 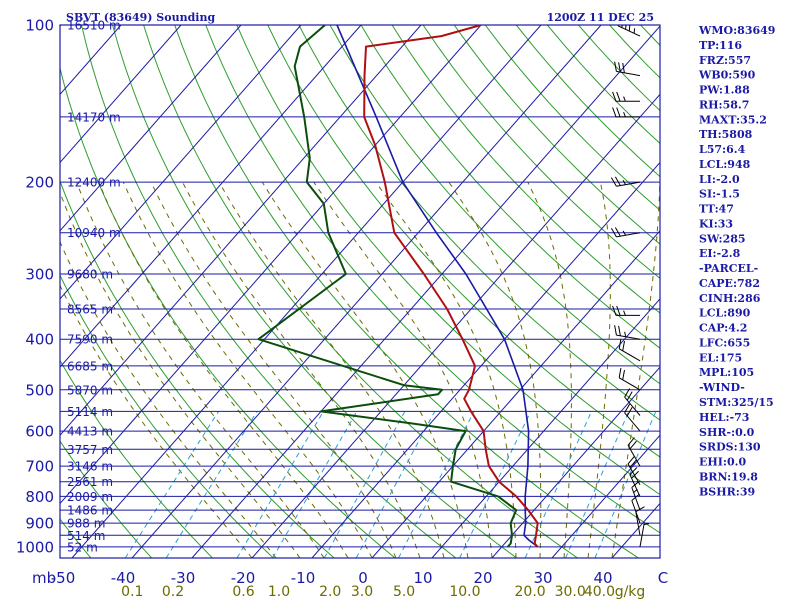 I want to click on pressure-label: 900, so click(x=39, y=524).